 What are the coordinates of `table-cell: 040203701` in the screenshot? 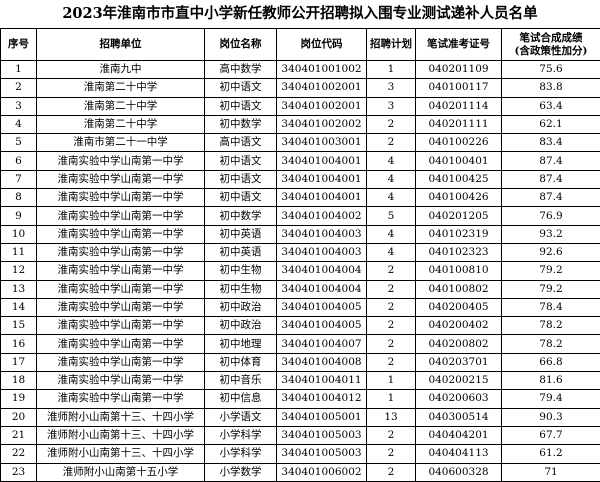 It's located at (459, 362).